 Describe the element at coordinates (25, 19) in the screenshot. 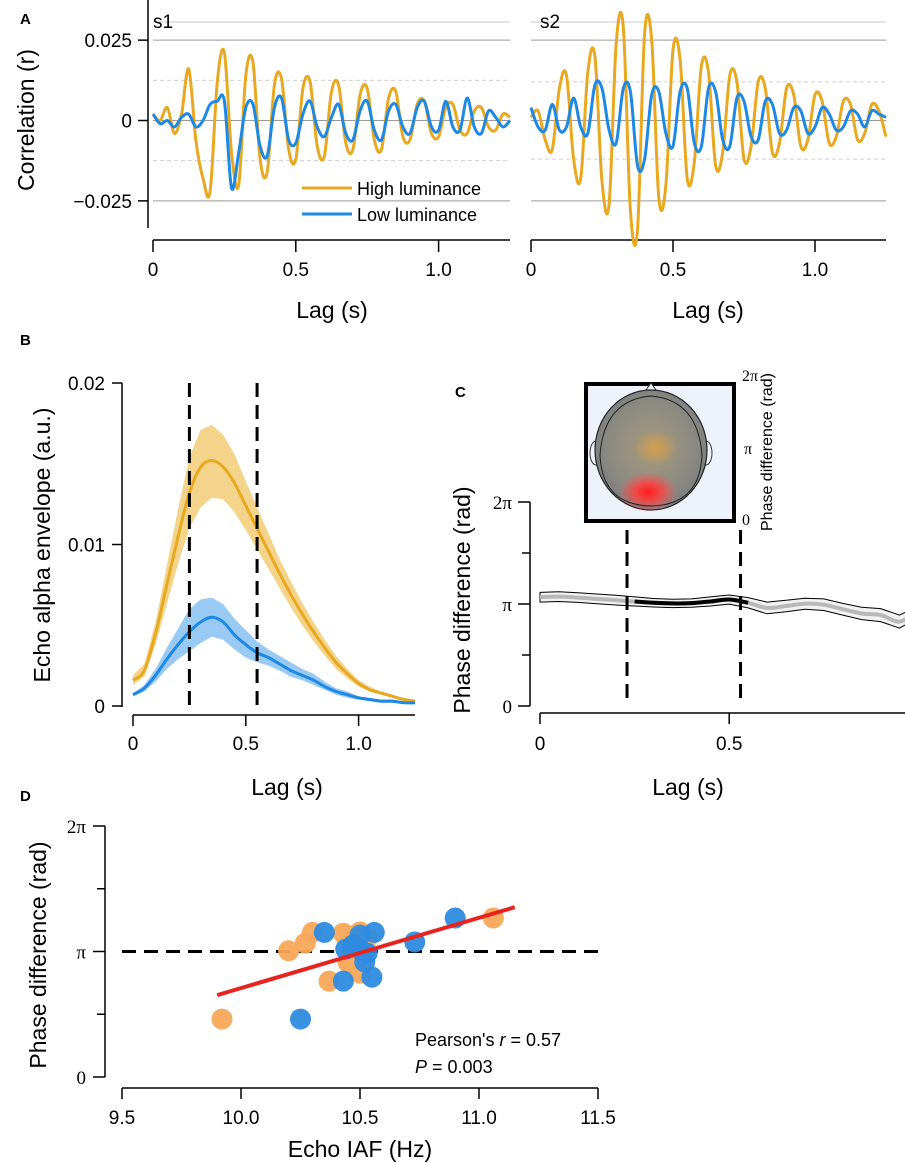

I see `panel-label-a: A` at that location.